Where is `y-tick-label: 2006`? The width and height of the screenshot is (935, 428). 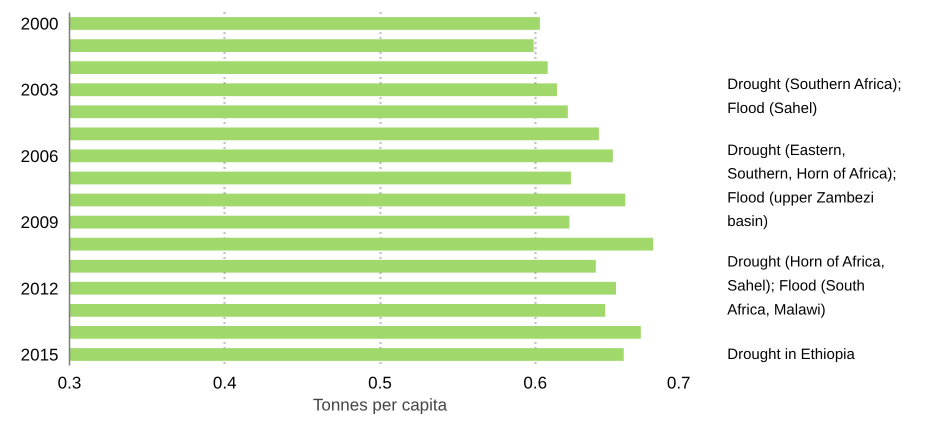
y-tick-label: 2006 is located at coordinates (39, 156).